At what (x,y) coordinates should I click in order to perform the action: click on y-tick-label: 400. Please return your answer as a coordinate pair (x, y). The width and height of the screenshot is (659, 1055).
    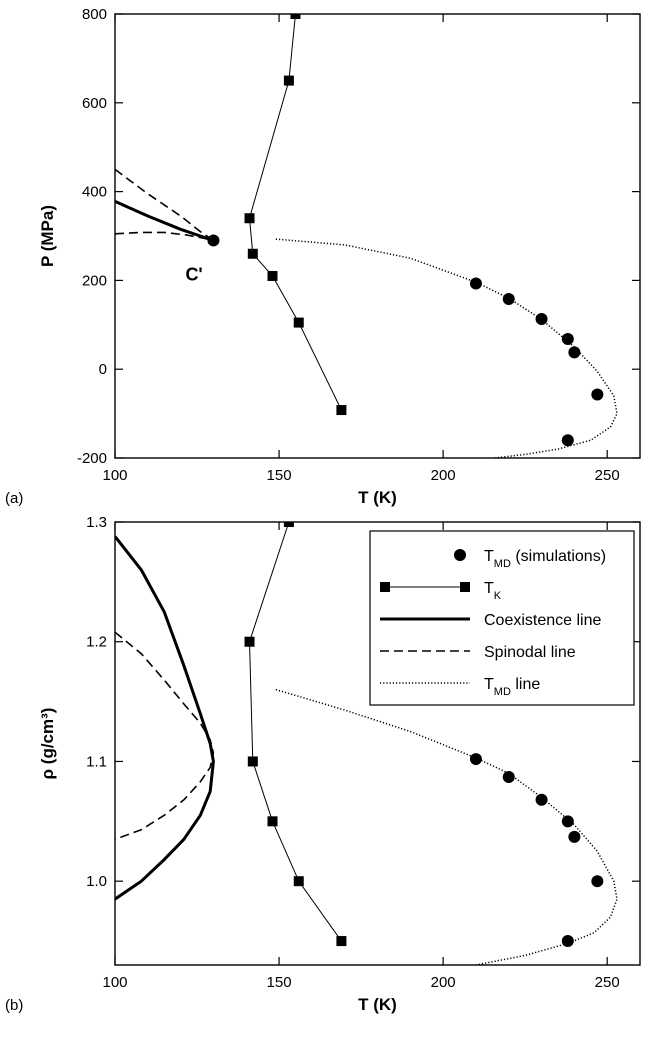
    Looking at the image, I should click on (94, 192).